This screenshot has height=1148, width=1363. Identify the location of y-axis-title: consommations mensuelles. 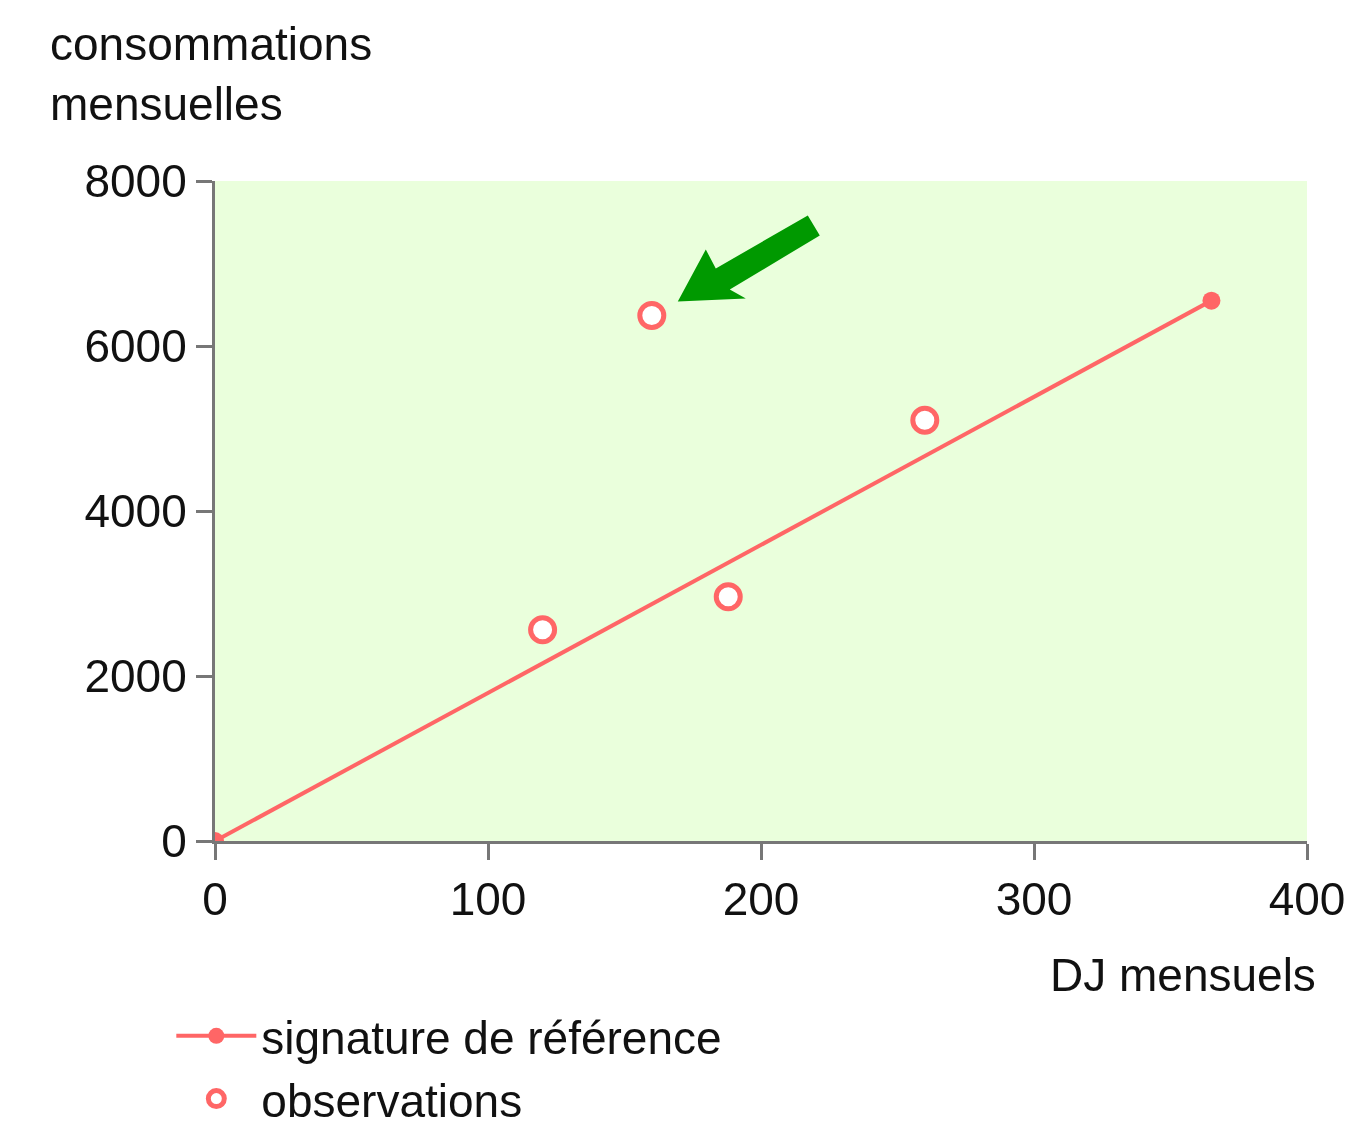
(211, 74).